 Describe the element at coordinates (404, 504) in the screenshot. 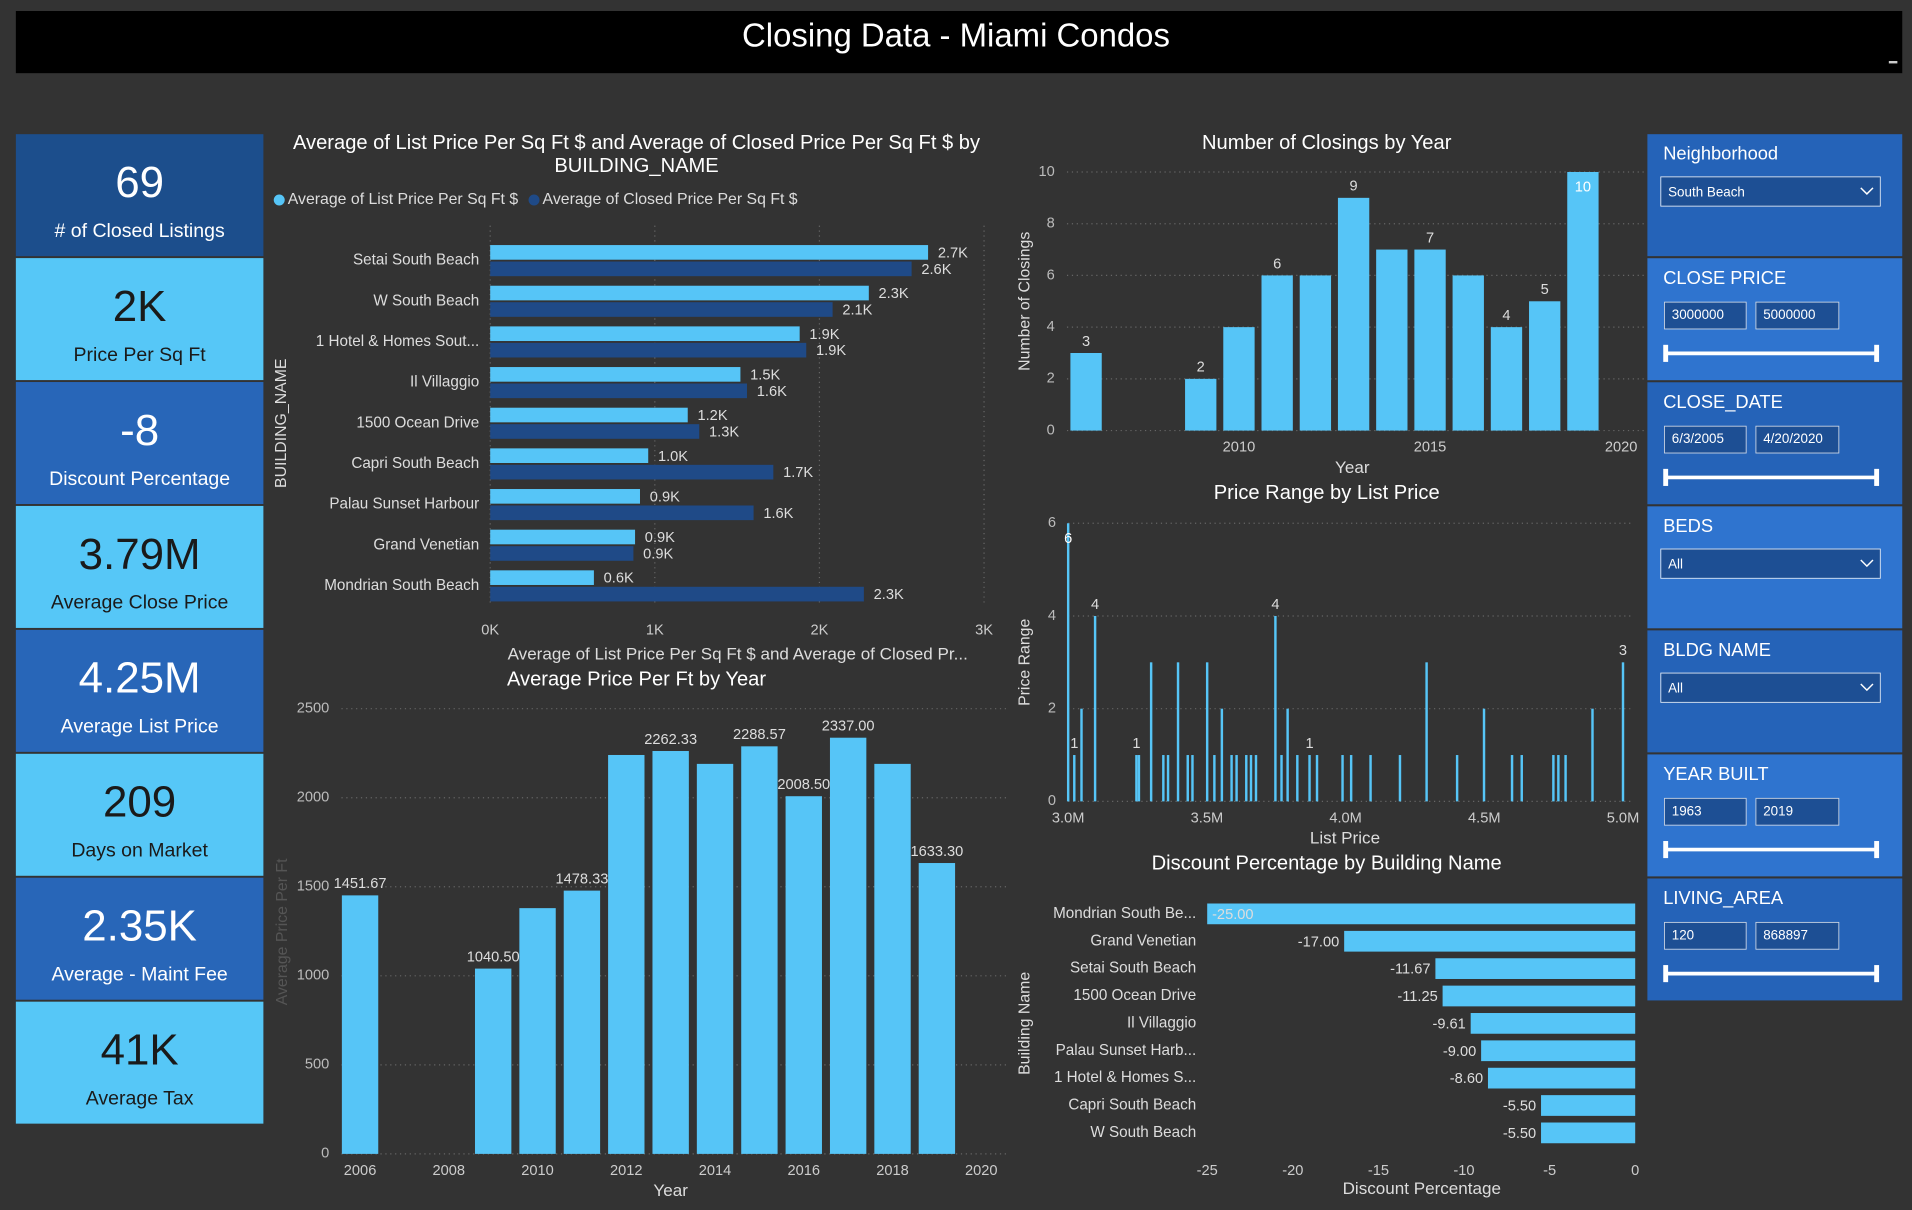

I see `category-label: Palau Sunset Harbour` at that location.